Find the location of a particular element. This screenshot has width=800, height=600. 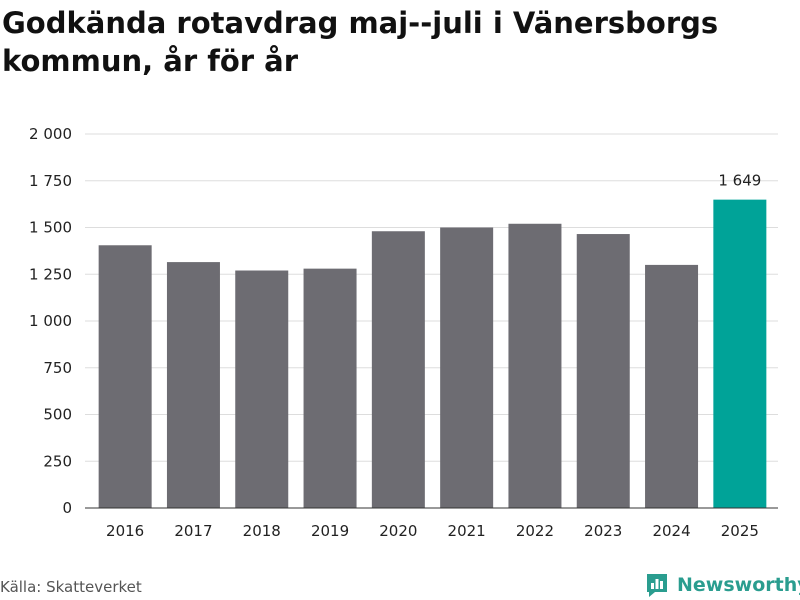

data-labels: 1 649 is located at coordinates (739, 181).